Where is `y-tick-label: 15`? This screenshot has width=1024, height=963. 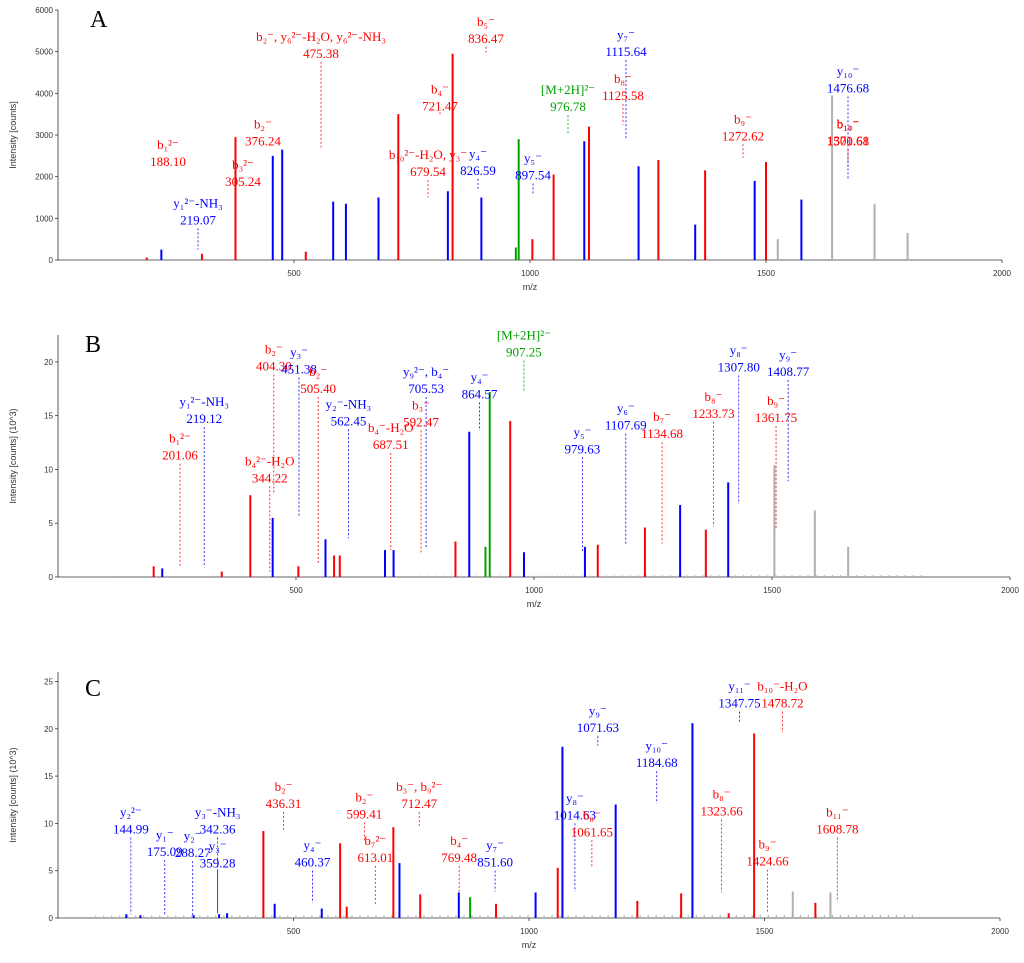
y-tick-label: 15 is located at coordinates (48, 776).